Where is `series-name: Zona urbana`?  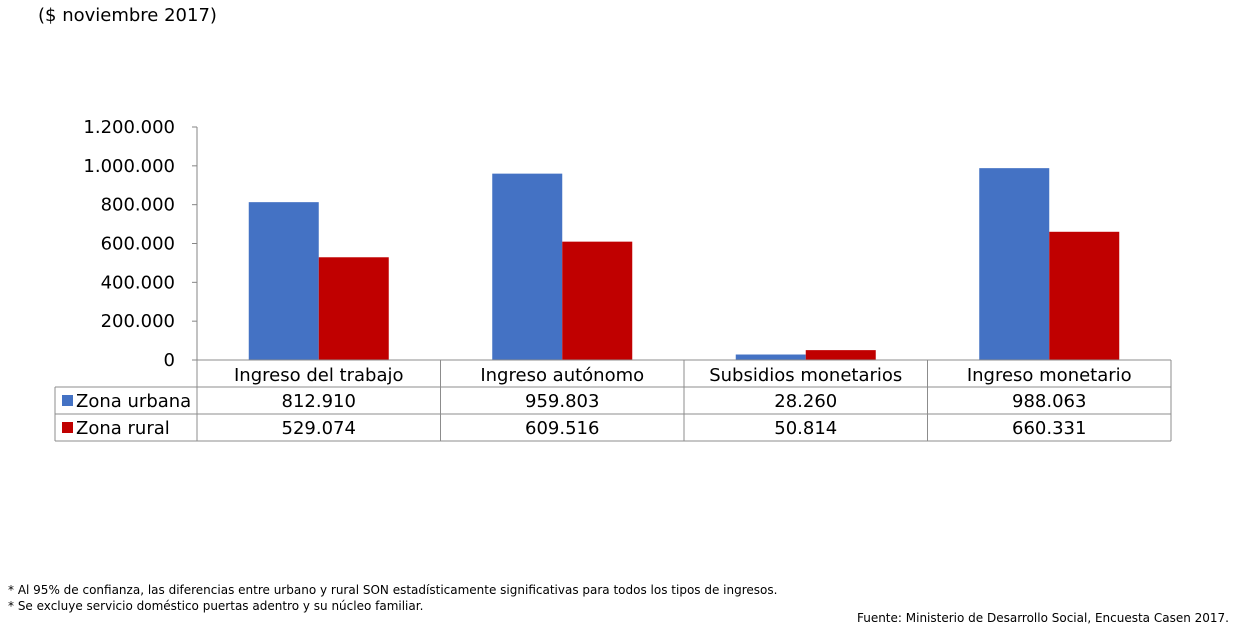 series-name: Zona urbana is located at coordinates (133, 401).